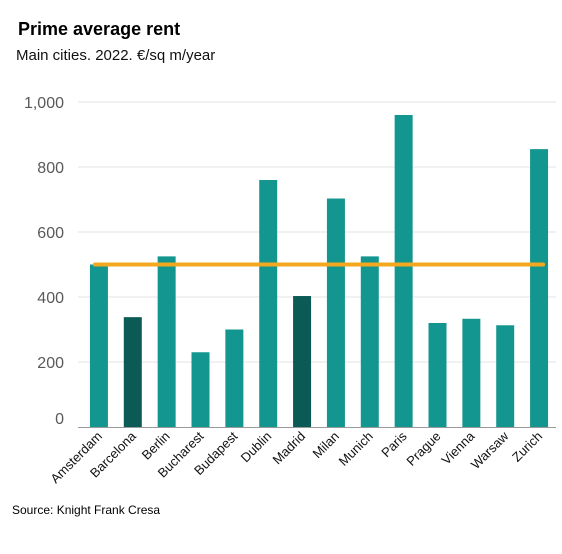 The image size is (562, 554). What do you see at coordinates (268, 303) in the screenshot?
I see `bar-dublin` at bounding box center [268, 303].